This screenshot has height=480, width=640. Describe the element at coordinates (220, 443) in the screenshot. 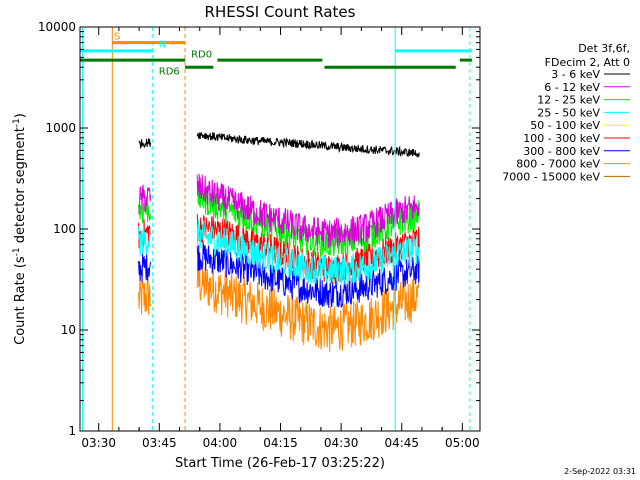

I see `x-tick-label: 04:00` at that location.